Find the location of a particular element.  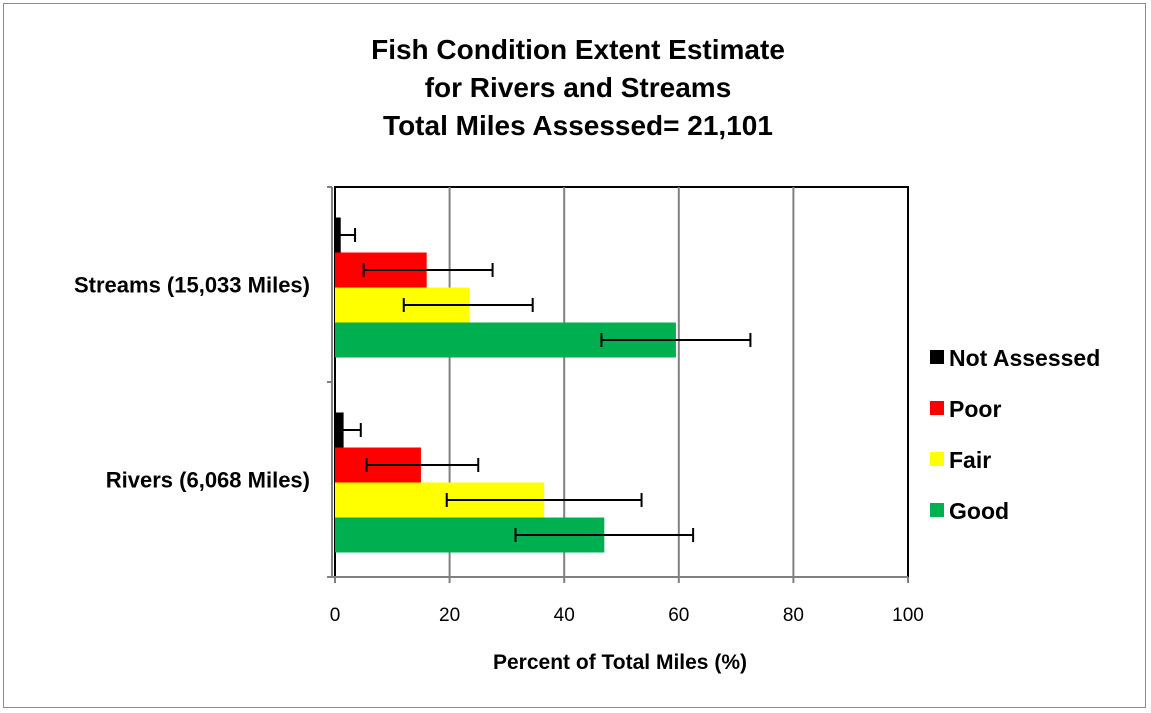

chart-title-line-1: Fish Condition Extent Estimate is located at coordinates (578, 49).